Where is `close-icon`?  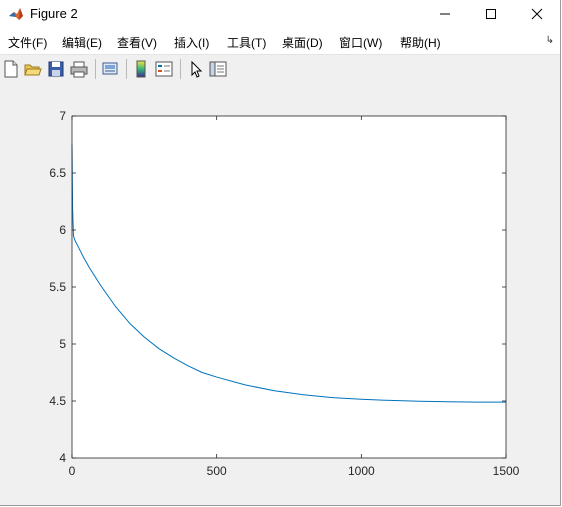 close-icon is located at coordinates (537, 14).